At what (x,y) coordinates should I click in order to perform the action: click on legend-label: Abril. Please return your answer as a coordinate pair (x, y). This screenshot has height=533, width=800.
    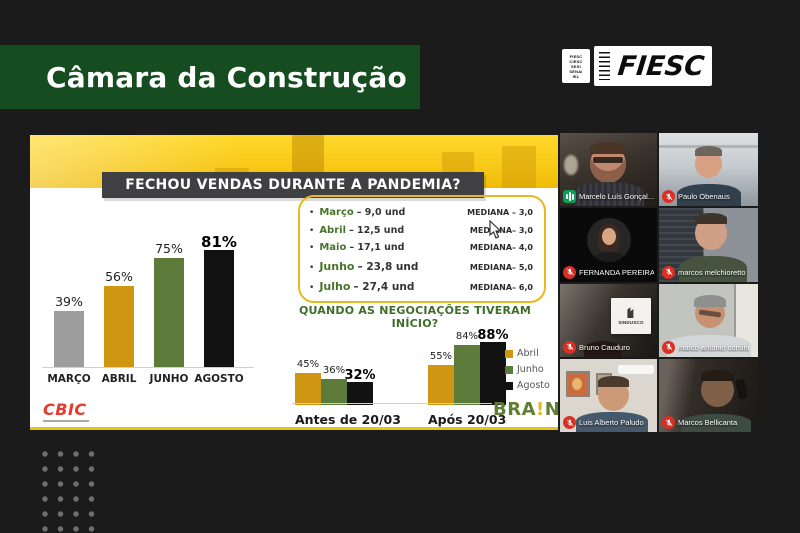
    Looking at the image, I should click on (528, 353).